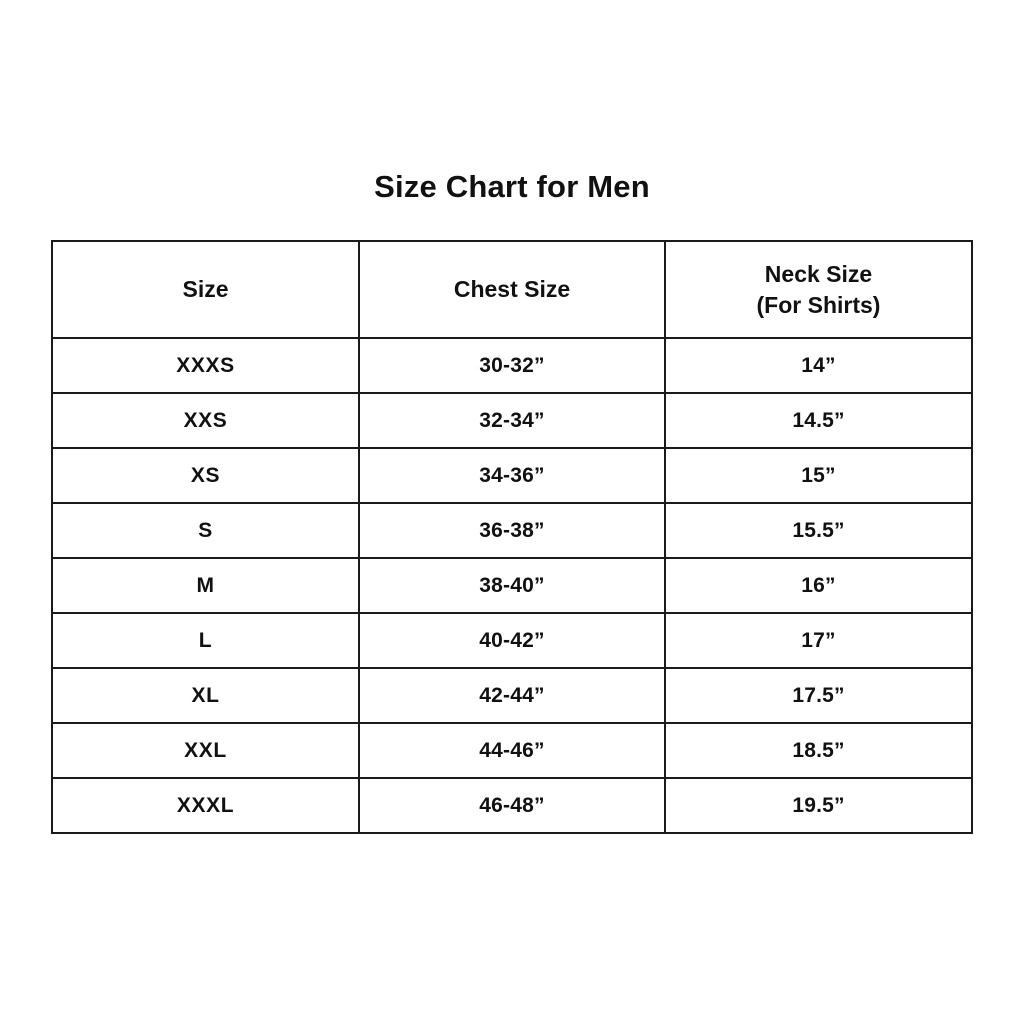  I want to click on column-header-size: Size, so click(205, 289).